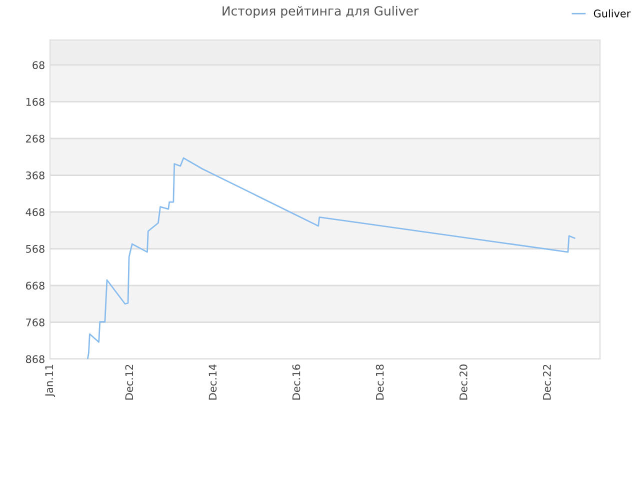 This screenshot has width=640, height=480. Describe the element at coordinates (35, 102) in the screenshot. I see `y-tick-label: 168` at that location.